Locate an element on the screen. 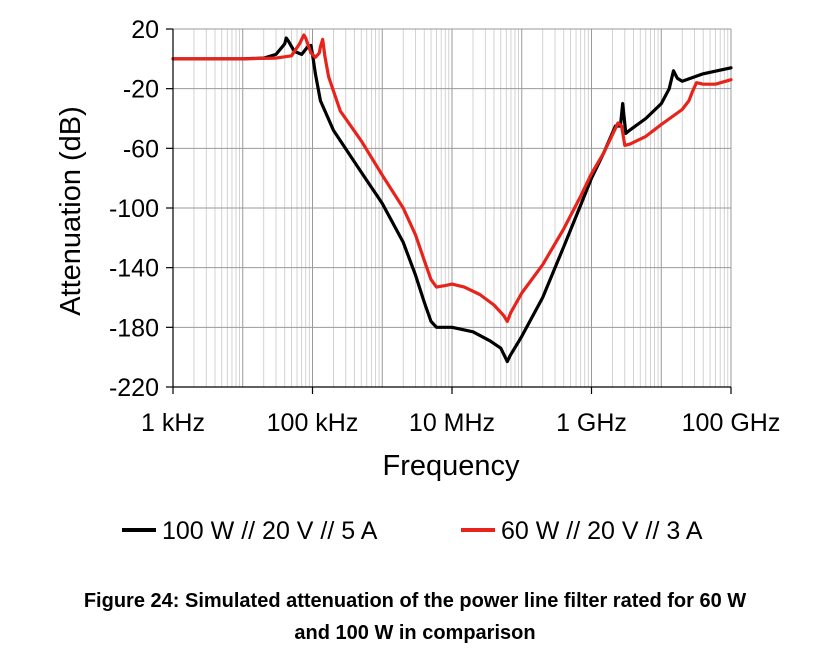  figure-caption-line-2: and 100 W in comparison is located at coordinates (415, 633).